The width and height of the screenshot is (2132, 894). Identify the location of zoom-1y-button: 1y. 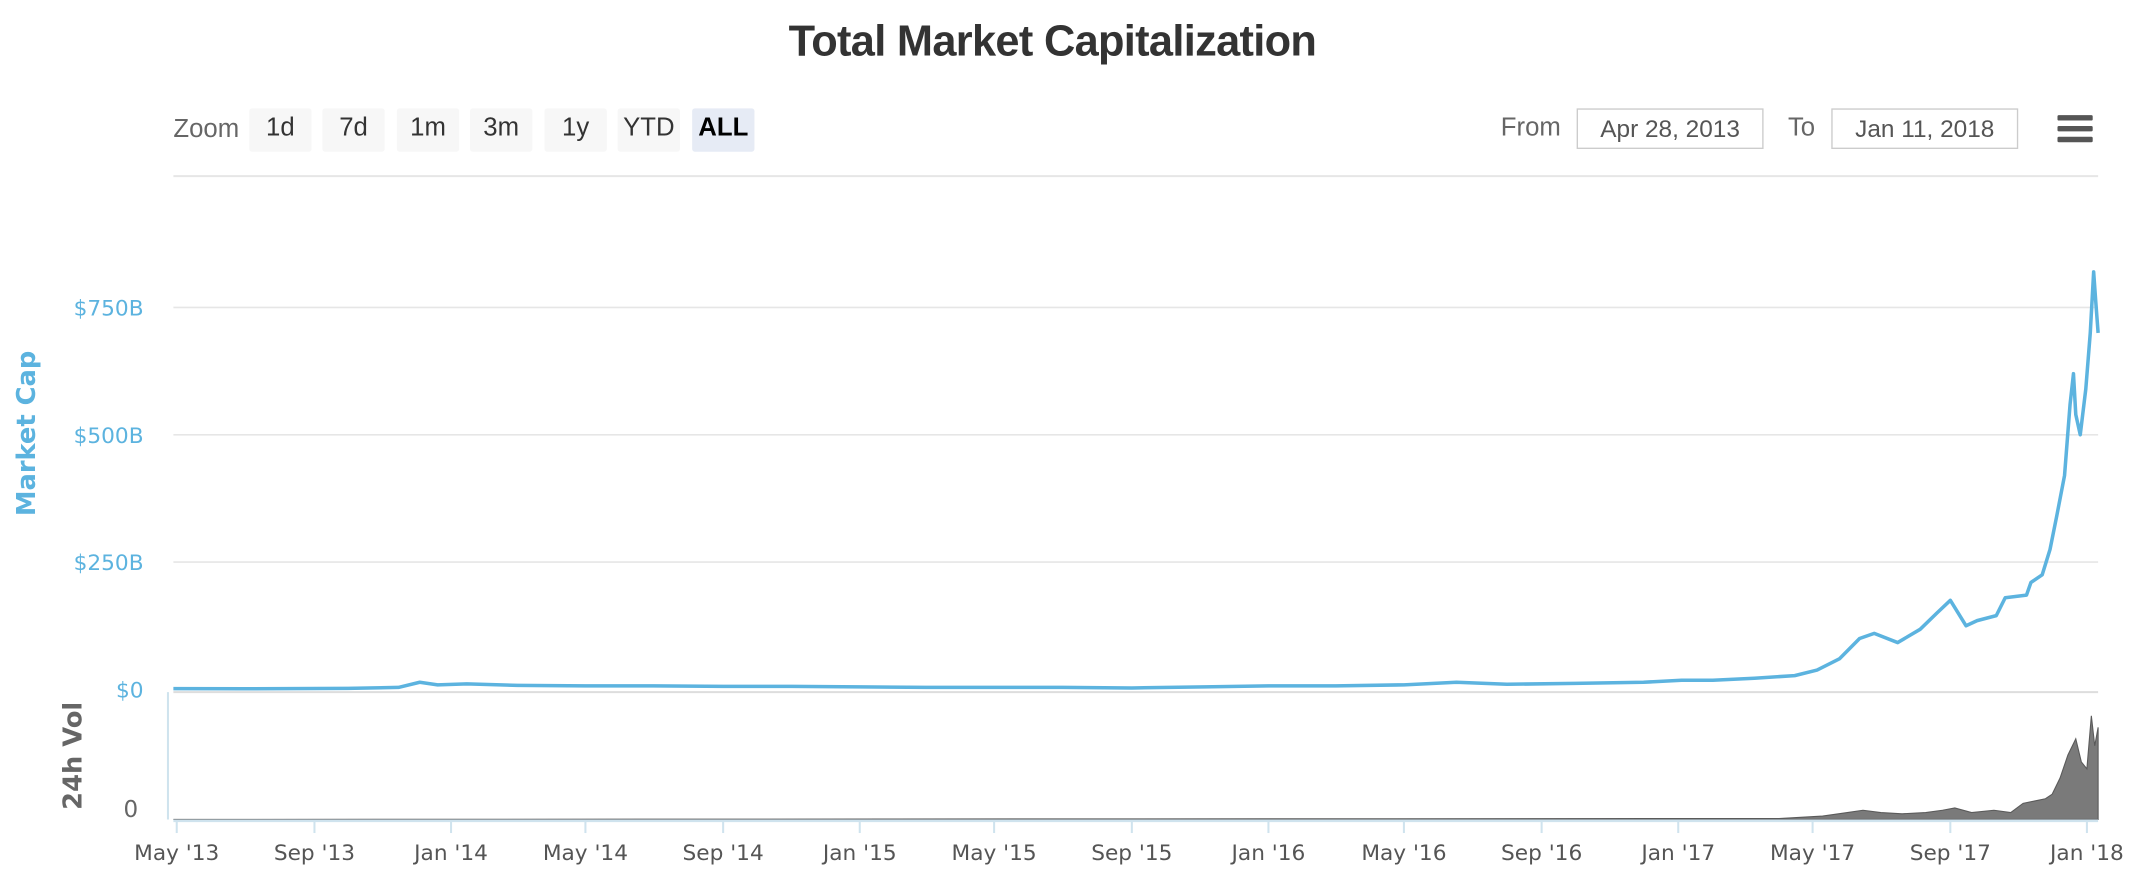
(575, 130).